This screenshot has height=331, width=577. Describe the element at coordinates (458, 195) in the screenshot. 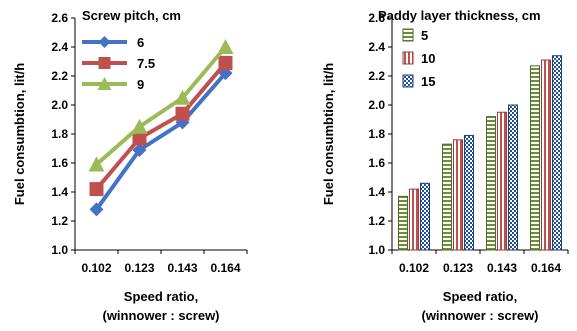

I see `bar-10-0.123` at that location.